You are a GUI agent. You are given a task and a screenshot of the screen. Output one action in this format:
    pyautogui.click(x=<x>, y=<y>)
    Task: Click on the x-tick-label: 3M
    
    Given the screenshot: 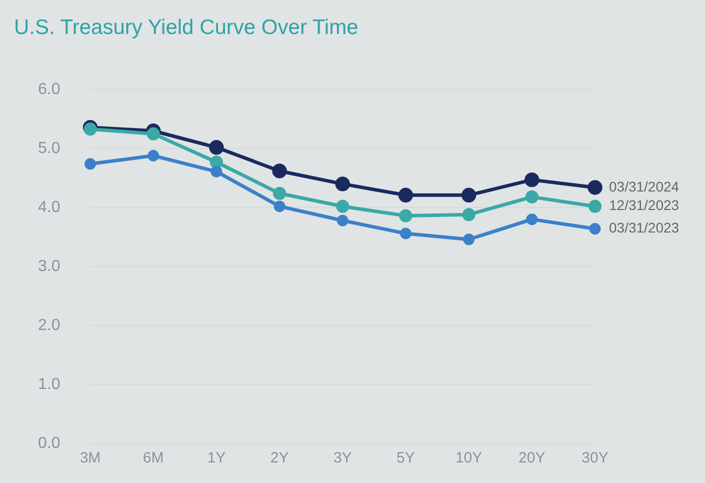 What is the action you would take?
    pyautogui.click(x=90, y=458)
    